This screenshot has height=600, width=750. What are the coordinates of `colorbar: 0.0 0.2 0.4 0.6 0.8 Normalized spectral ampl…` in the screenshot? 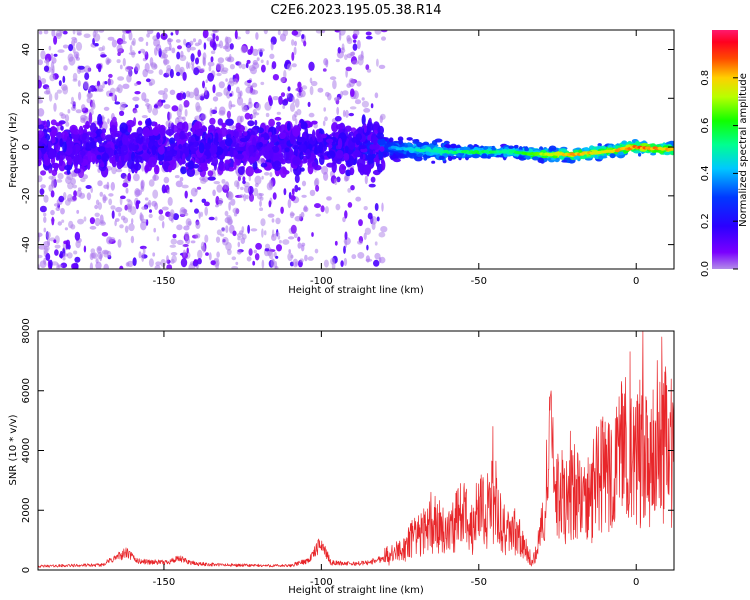 It's located at (724, 153).